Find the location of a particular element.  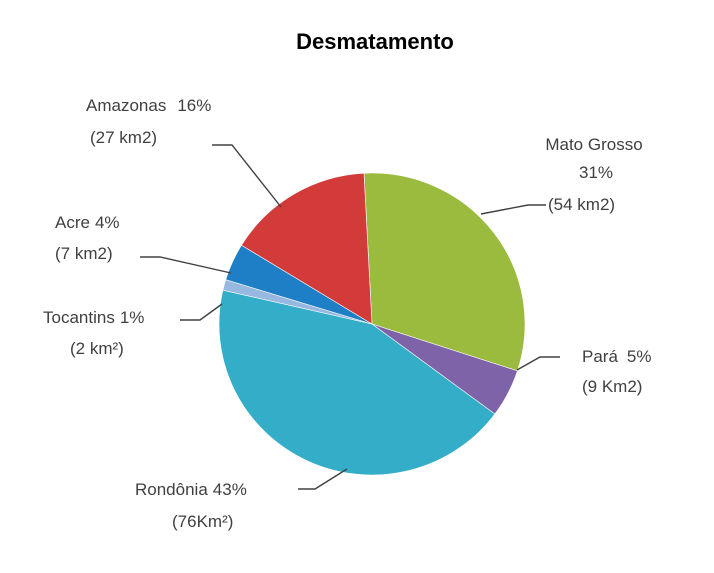

leader-line-tocantins is located at coordinates (201, 312).